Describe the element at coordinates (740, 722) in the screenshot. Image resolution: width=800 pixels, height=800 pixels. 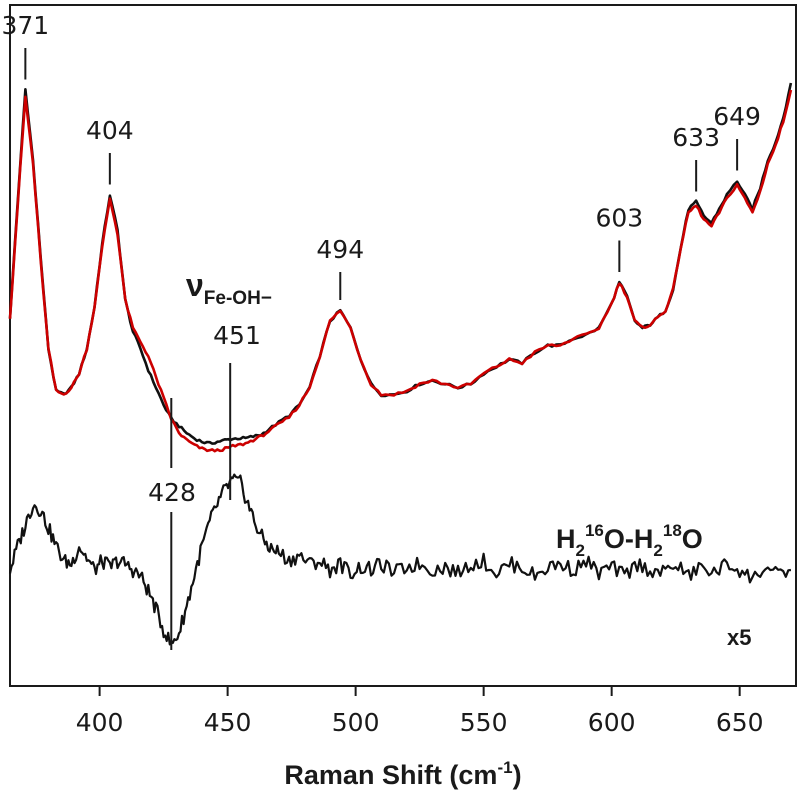
I see `x-tick-label: 650` at that location.